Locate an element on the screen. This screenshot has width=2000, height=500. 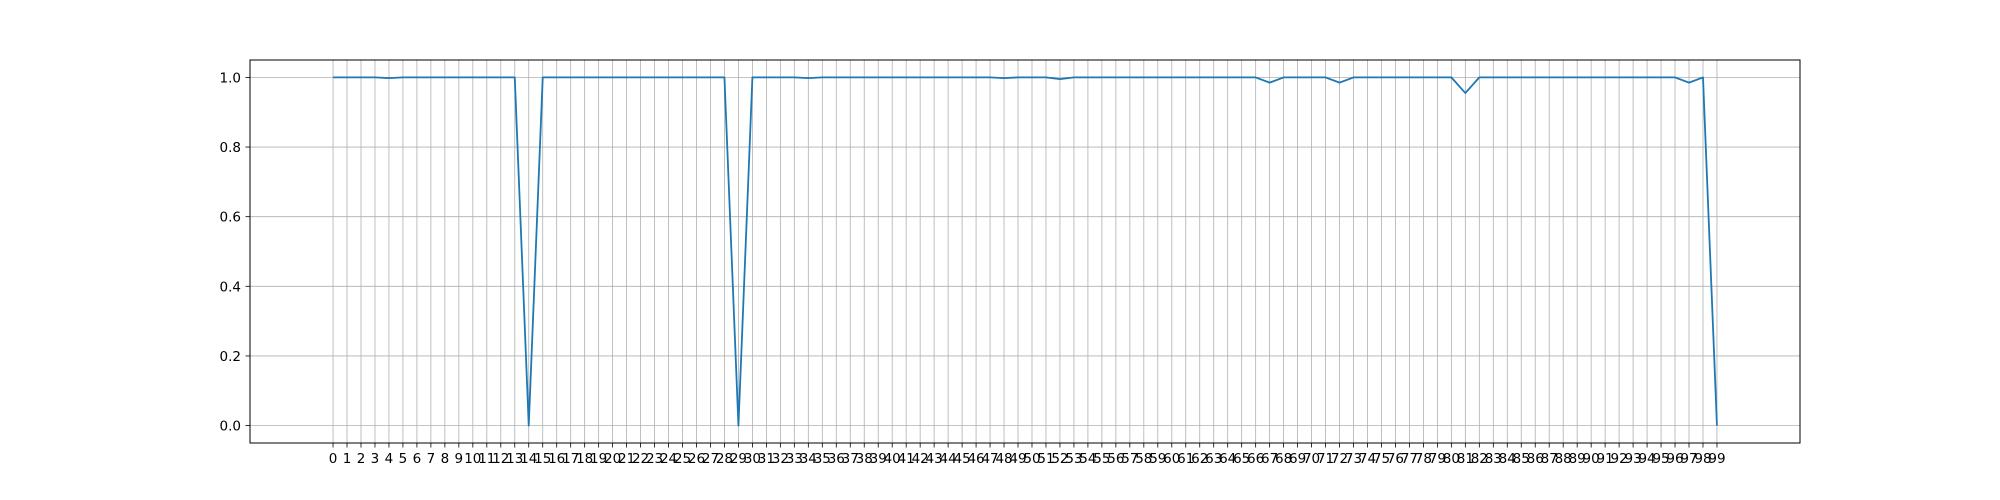
x-tick-label: 95 is located at coordinates (1660, 459).